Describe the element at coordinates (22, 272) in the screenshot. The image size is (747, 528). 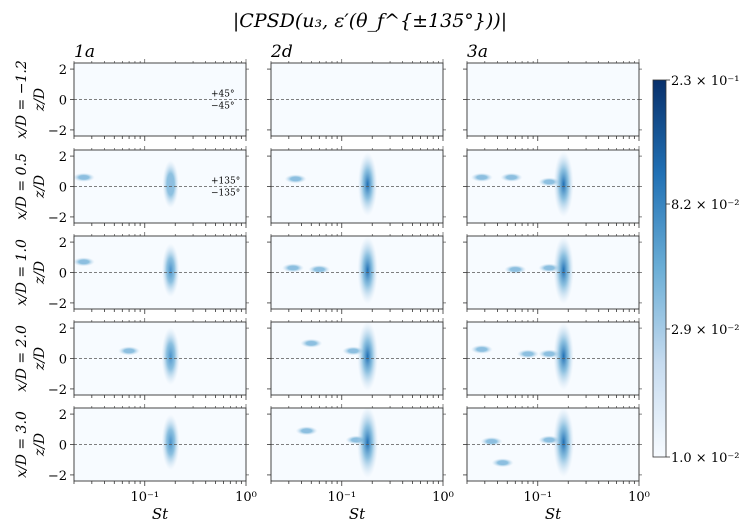
I see `row-label: x/D = 1.0` at that location.